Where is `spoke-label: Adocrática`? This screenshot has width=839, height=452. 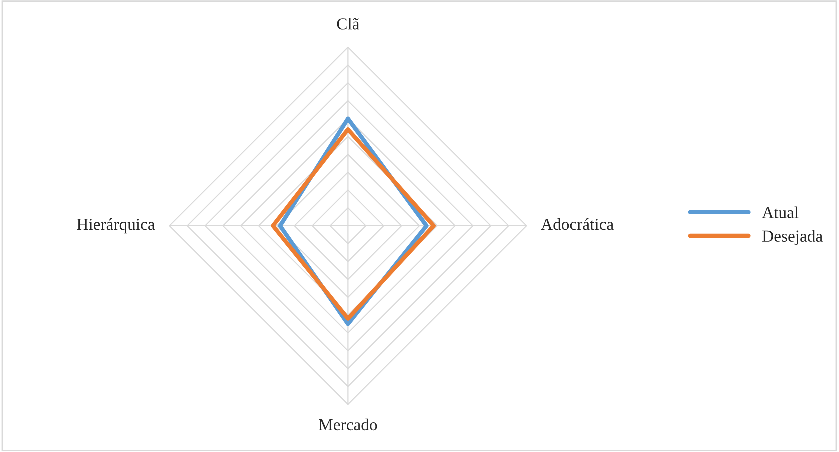
spoke-label: Adocrática is located at coordinates (577, 224).